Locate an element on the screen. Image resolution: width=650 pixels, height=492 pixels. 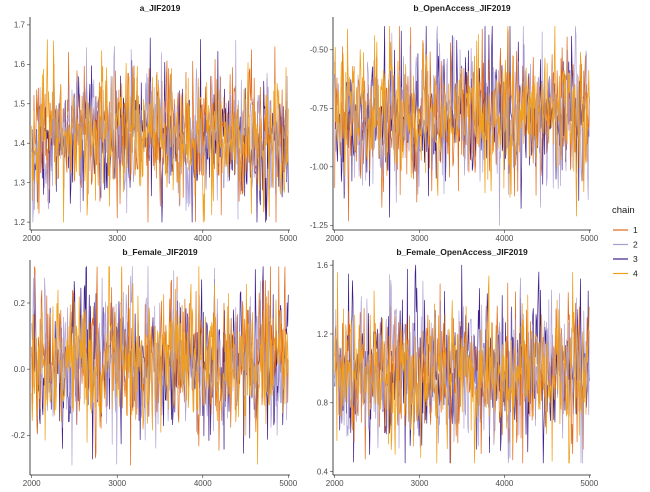
y-tick-label: 1.3 is located at coordinates (20, 182).